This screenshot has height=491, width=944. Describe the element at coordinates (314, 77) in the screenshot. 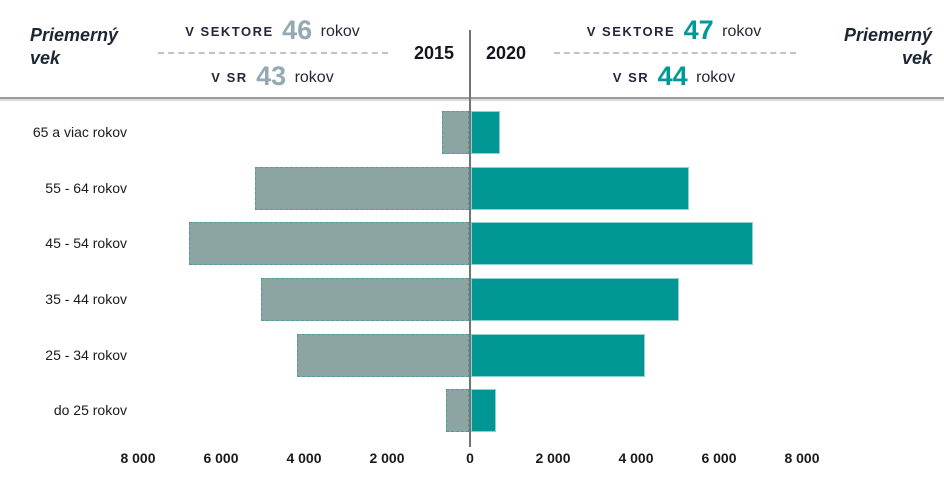

I see `stat-sr-2015-unit: rokov` at that location.